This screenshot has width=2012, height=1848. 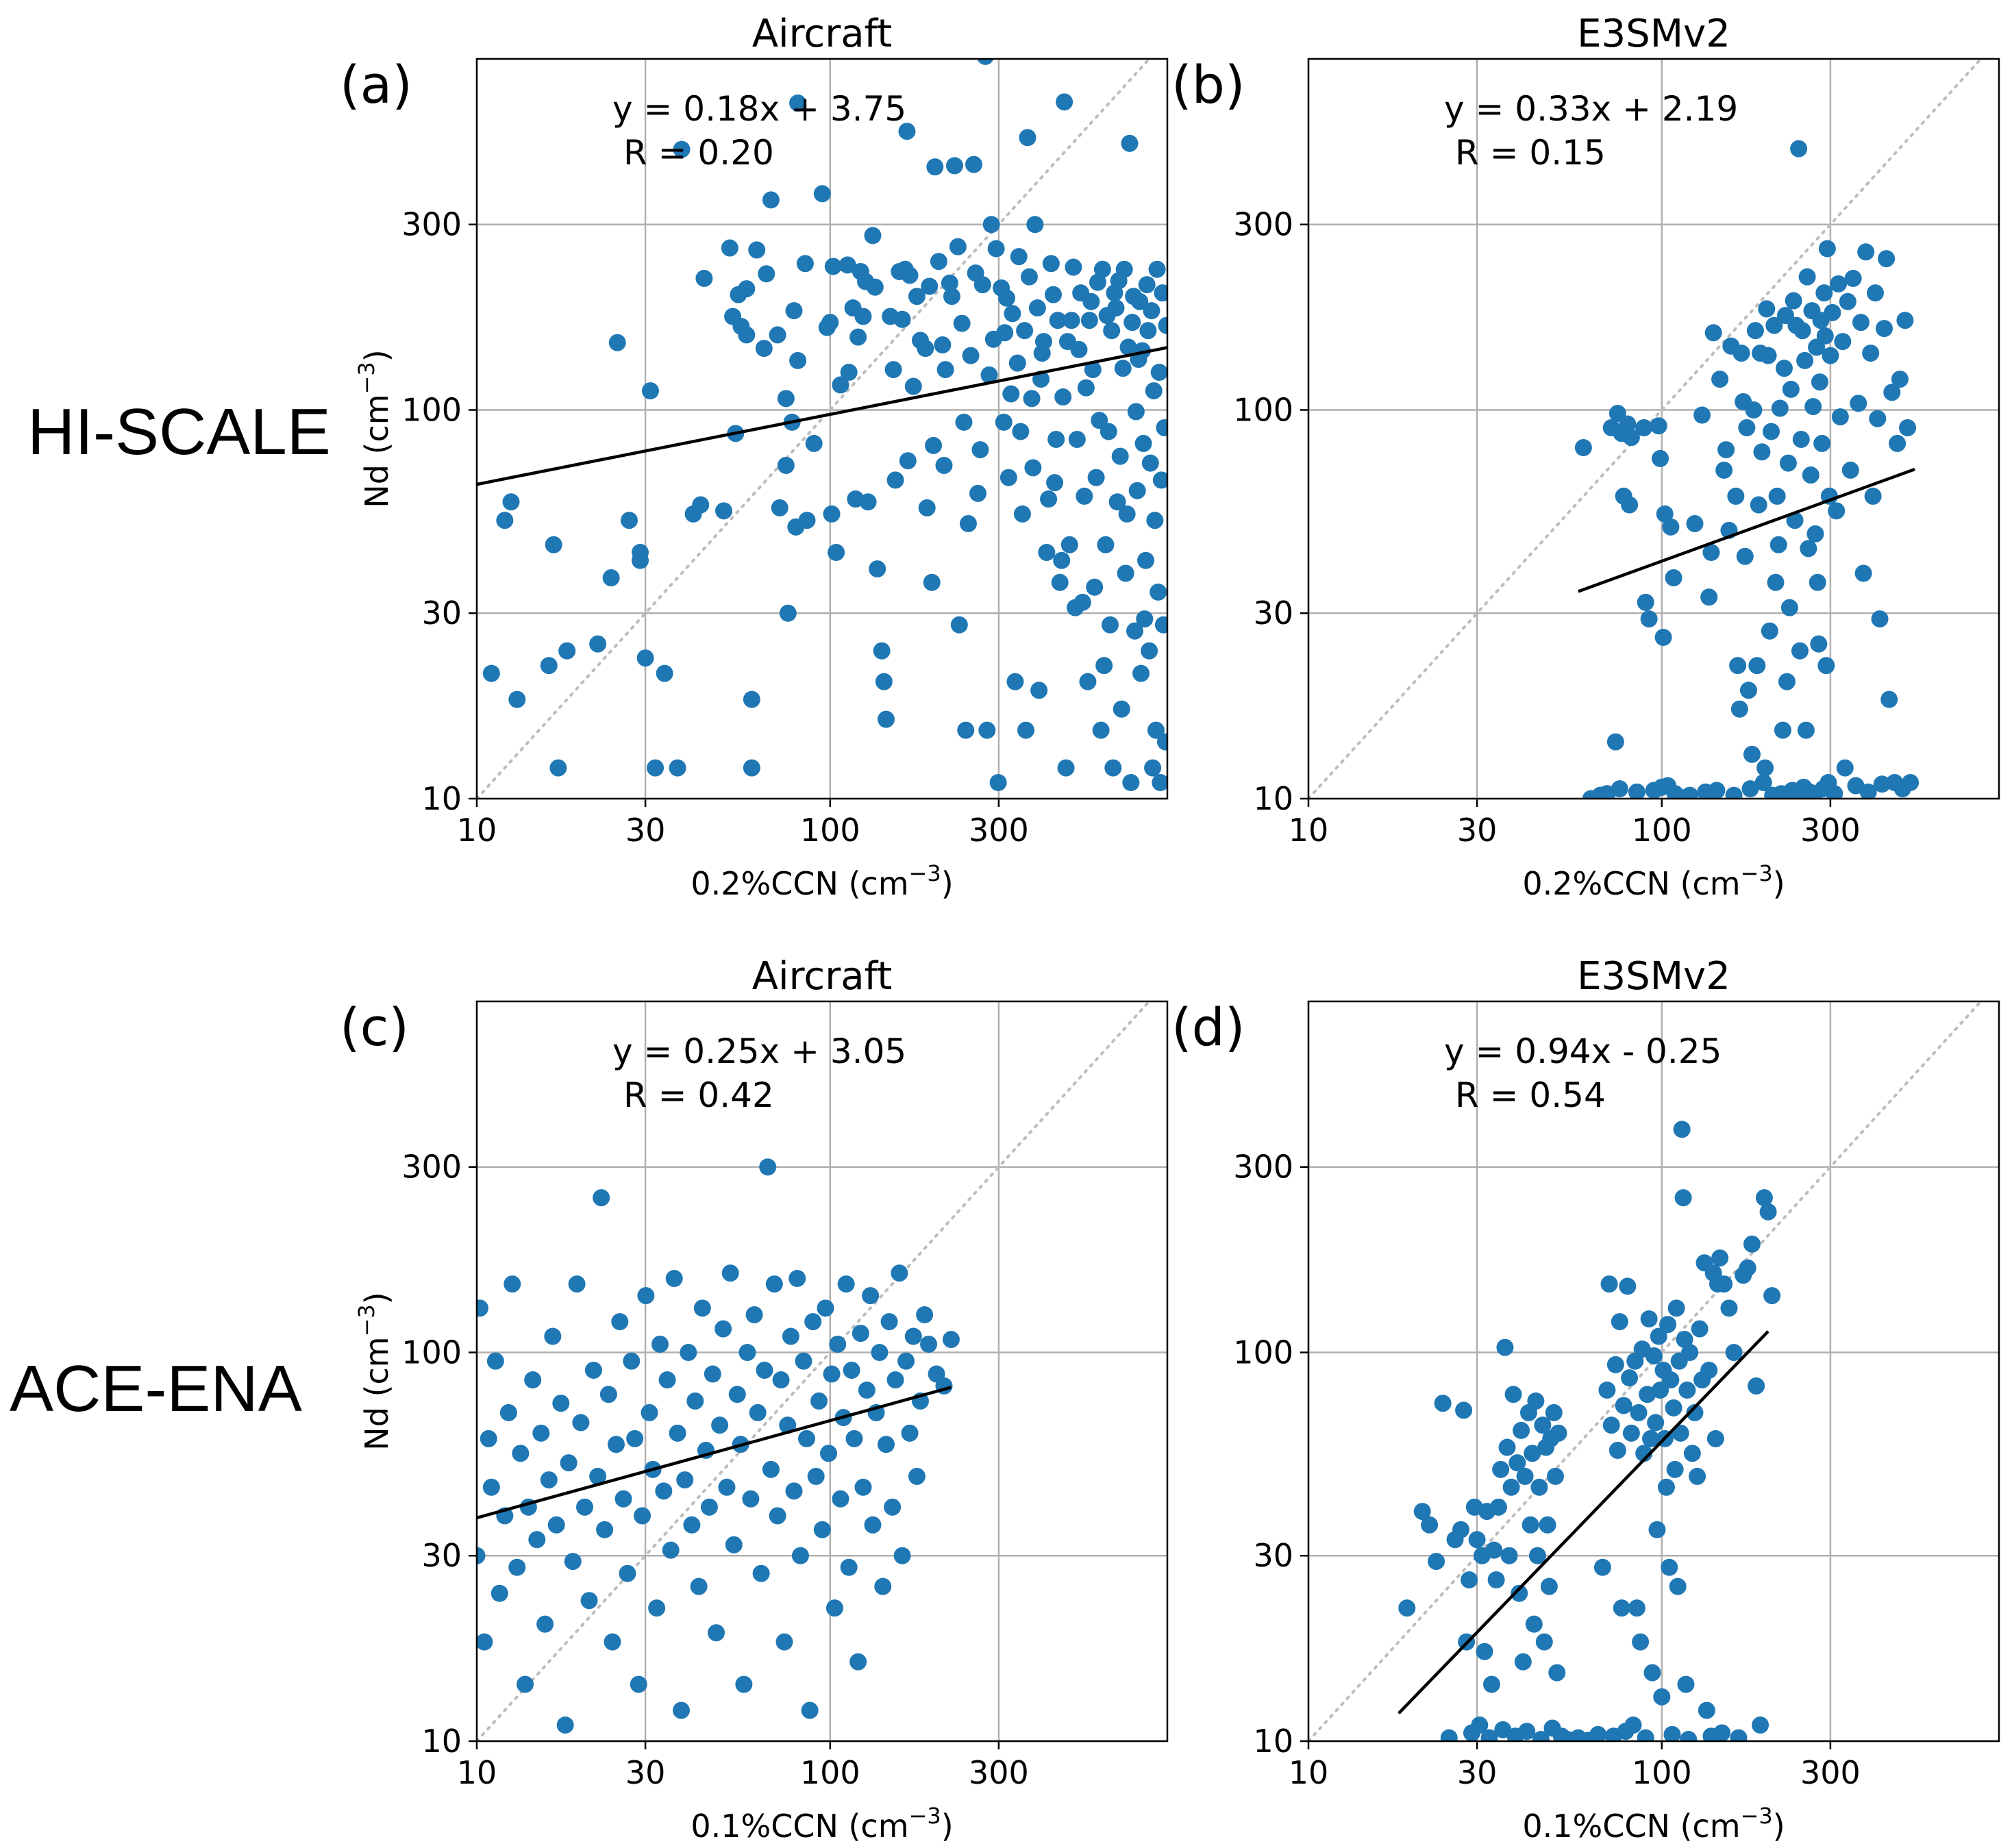 I want to click on y-tick-label: 300, so click(x=431, y=1167).